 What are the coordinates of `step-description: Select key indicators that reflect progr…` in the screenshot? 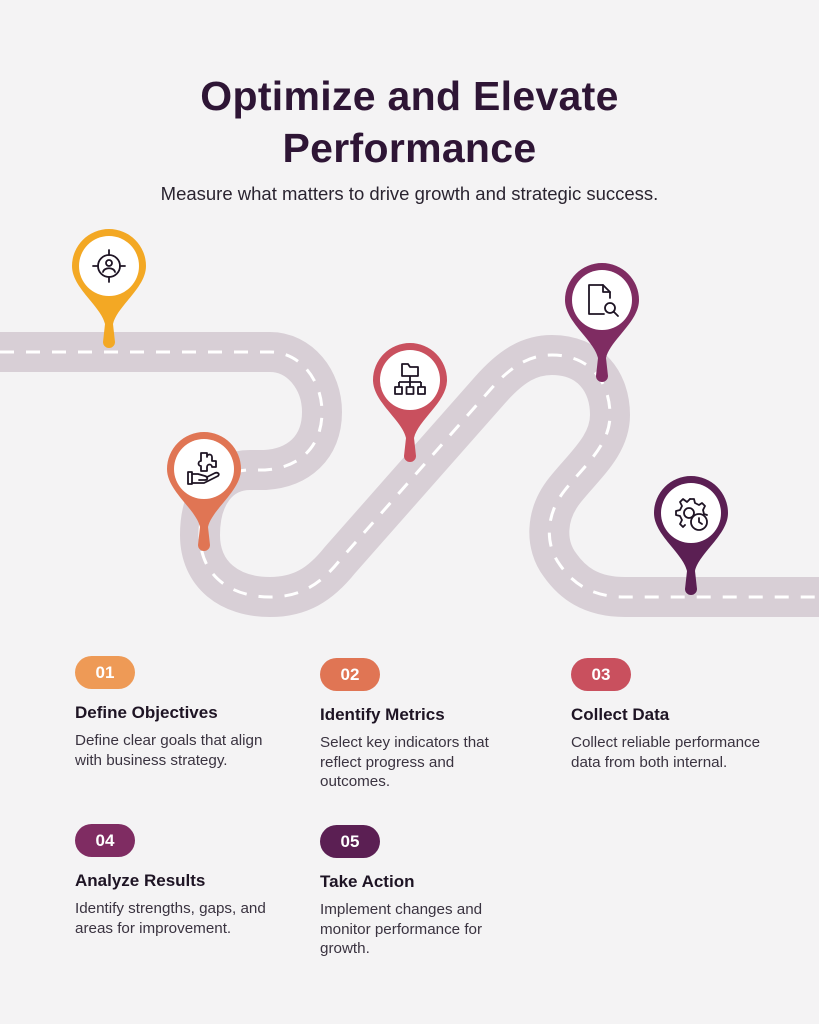 It's located at (404, 762).